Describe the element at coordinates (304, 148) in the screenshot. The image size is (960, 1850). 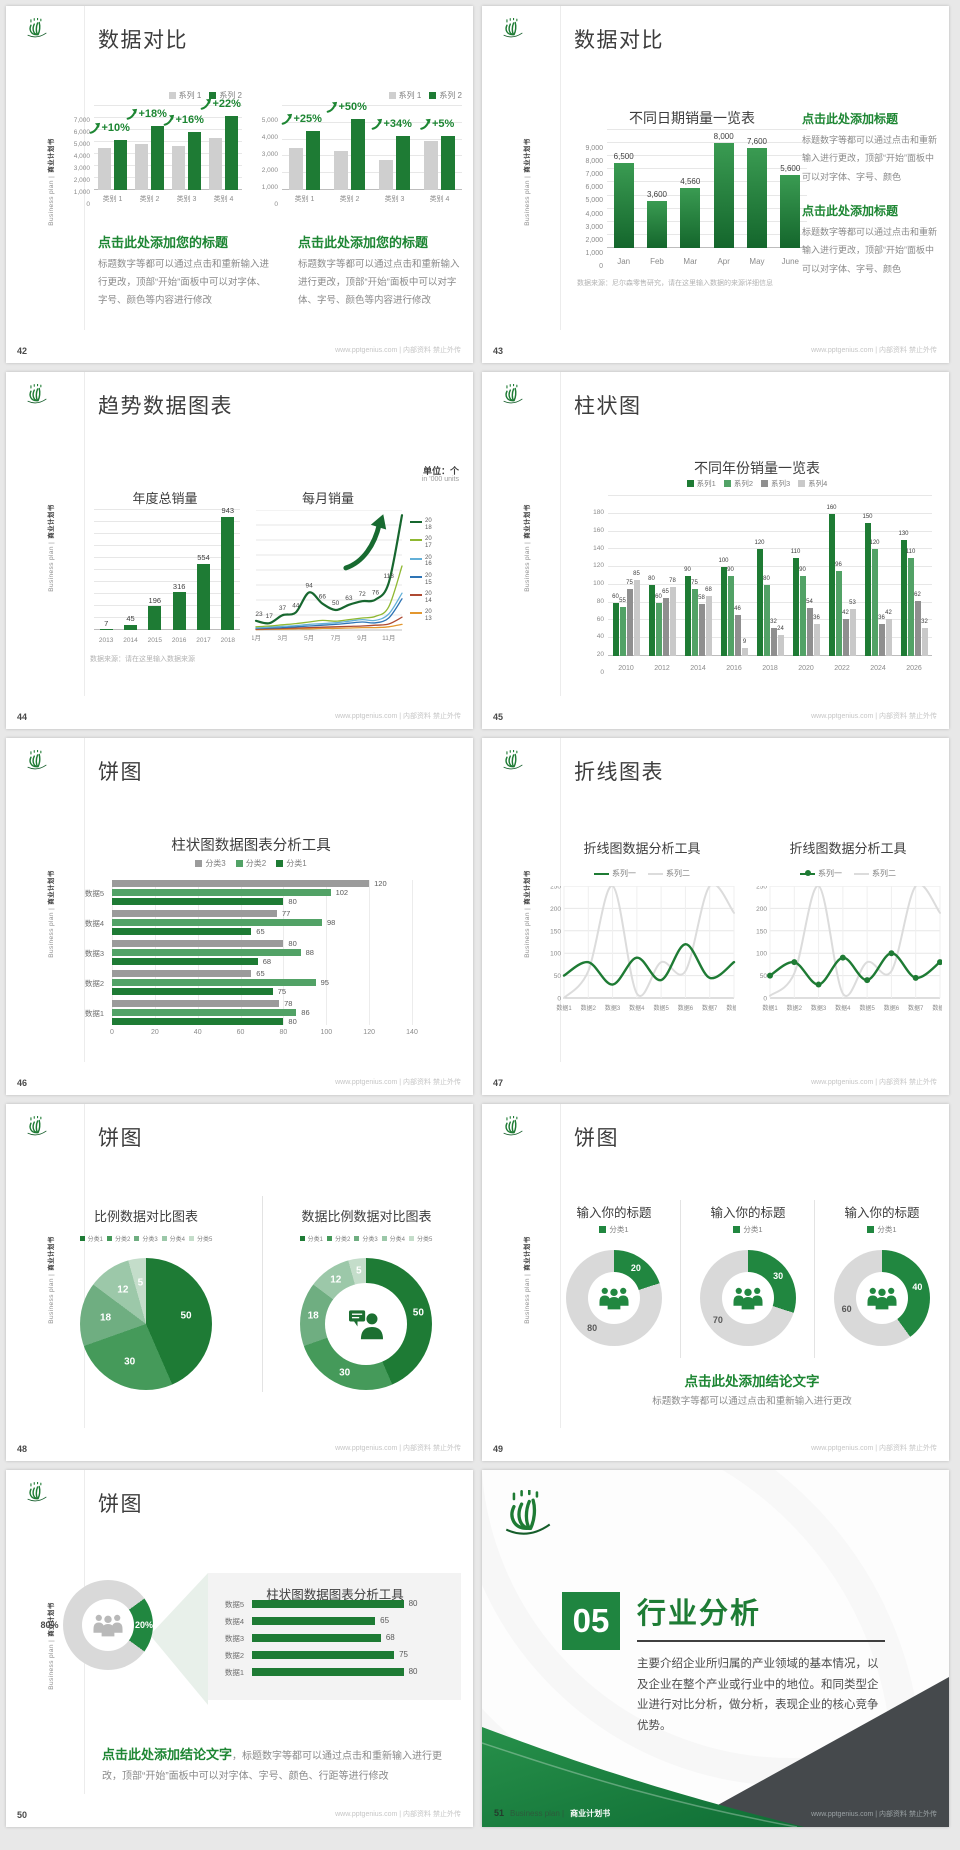
I see `bar-group: +25%` at that location.